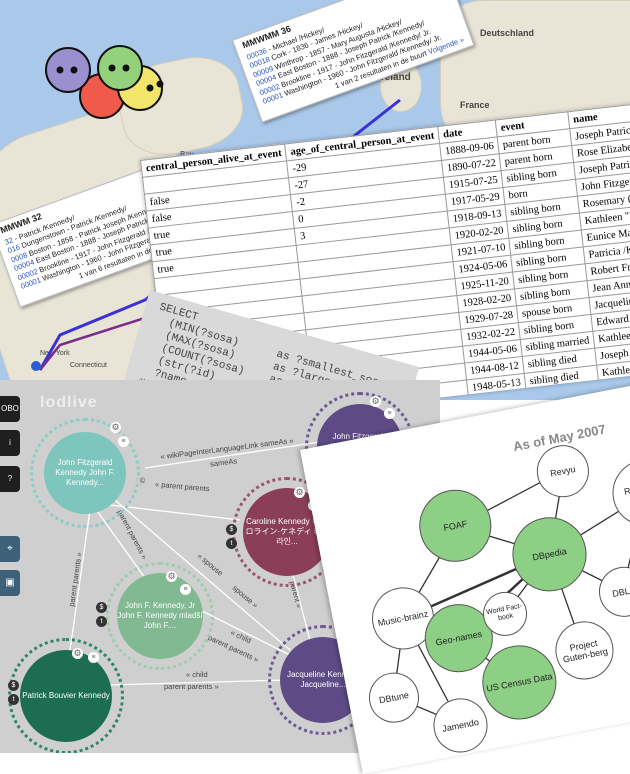  I want to click on obo-button: OBO, so click(10, 409).